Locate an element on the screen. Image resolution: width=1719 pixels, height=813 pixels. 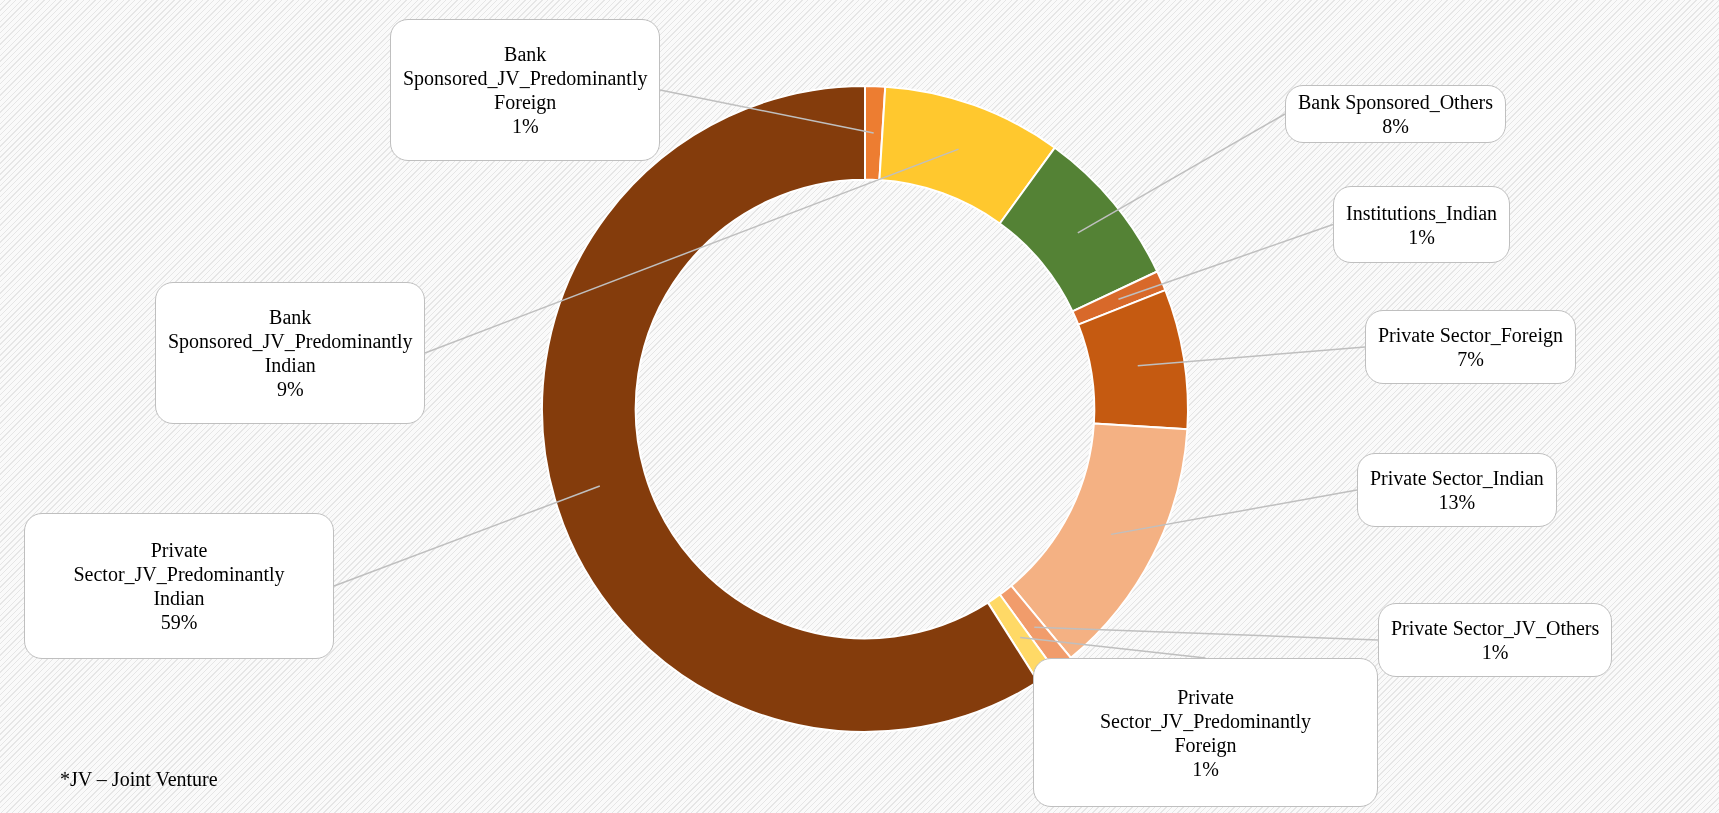
slice-label: Institutions_Indian is located at coordinates (1422, 212).